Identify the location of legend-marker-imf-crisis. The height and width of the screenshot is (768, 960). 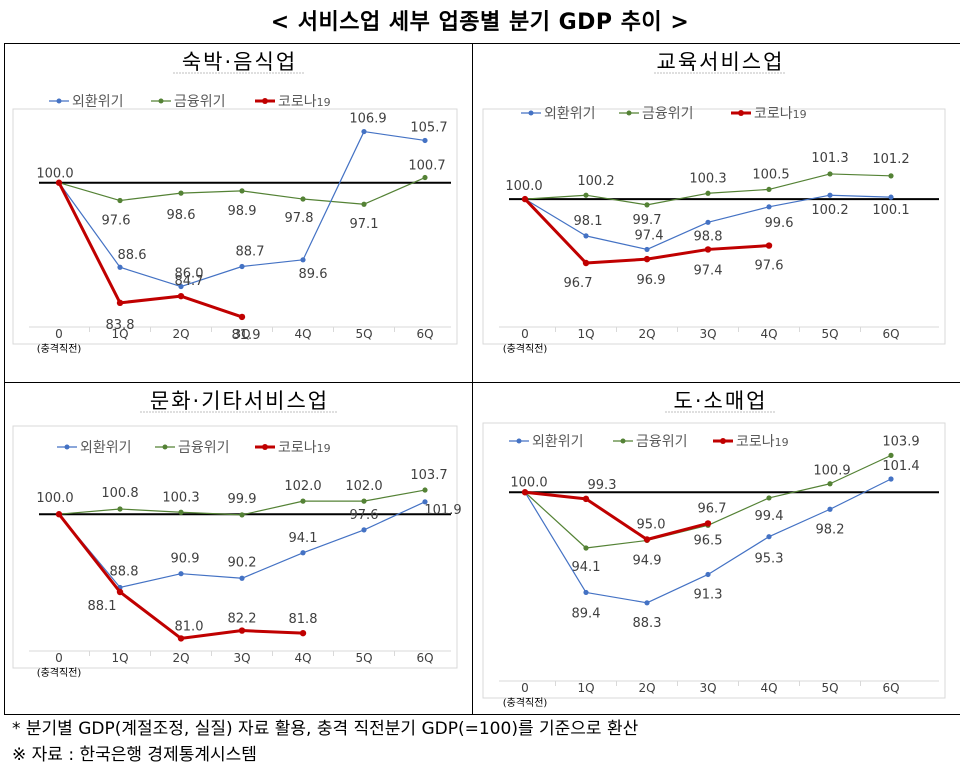
(67, 447).